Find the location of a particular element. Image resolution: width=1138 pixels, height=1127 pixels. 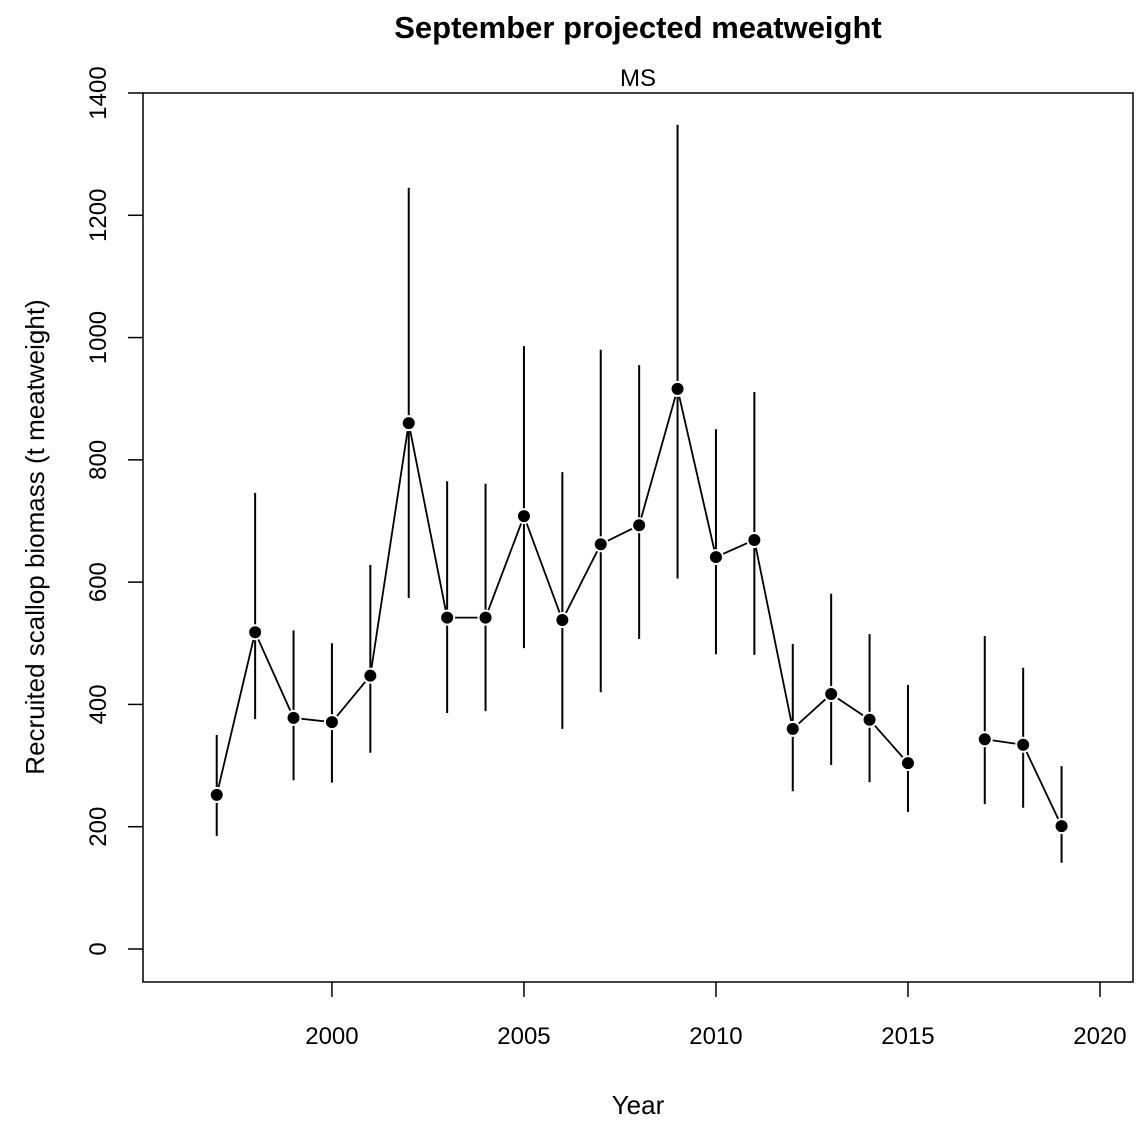

x-tick-label: 2000 is located at coordinates (331, 1036).